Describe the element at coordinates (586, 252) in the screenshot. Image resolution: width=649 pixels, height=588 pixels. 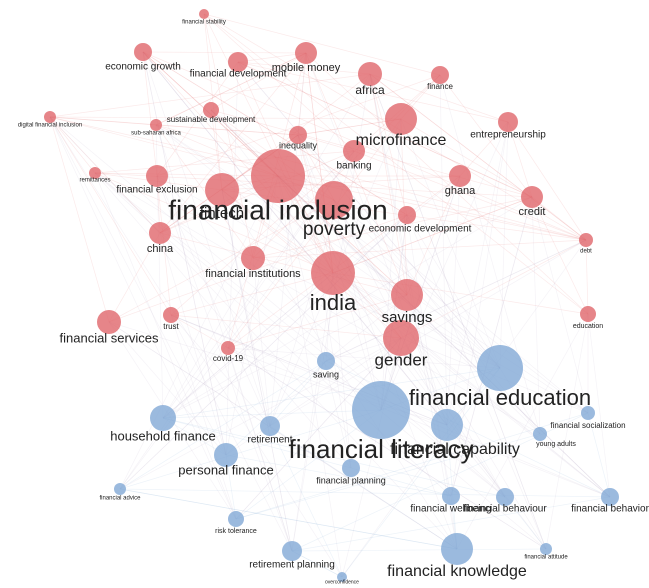
I see `node-label: debt` at that location.